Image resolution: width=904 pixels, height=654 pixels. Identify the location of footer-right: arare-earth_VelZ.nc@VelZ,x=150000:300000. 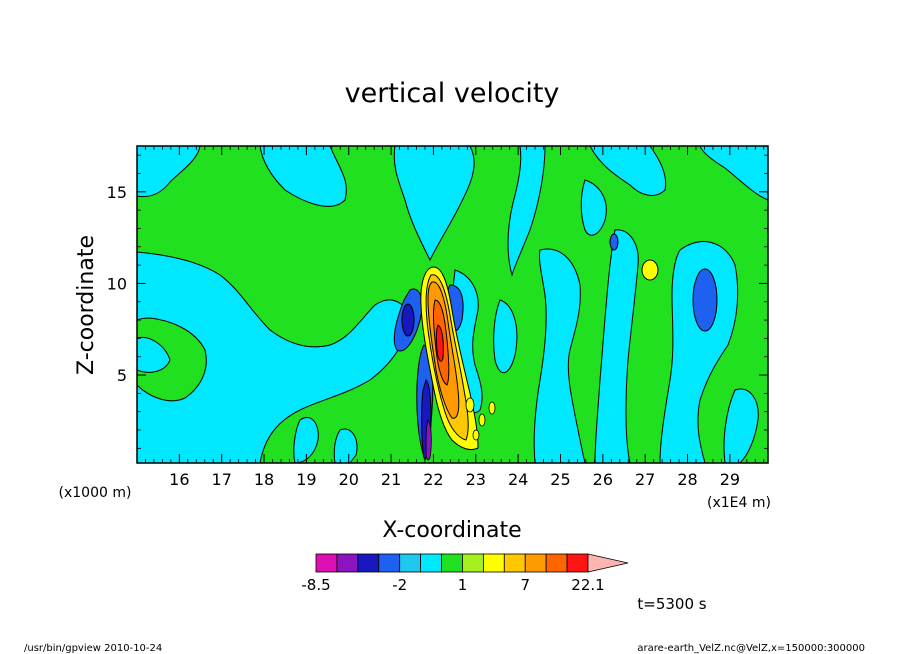
(751, 648).